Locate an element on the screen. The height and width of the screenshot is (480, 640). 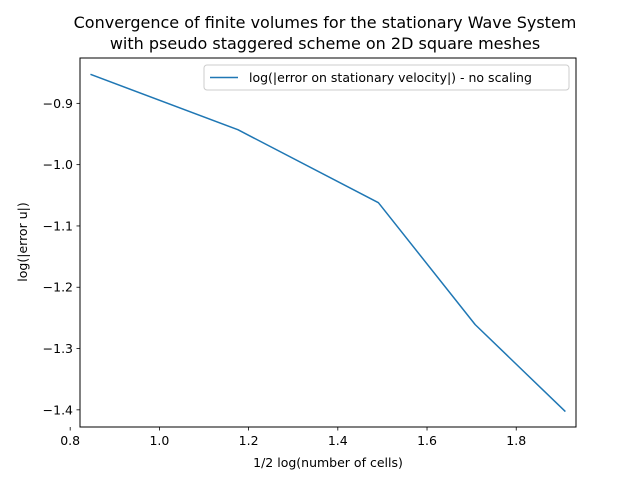
y-tick-label-2: −1.1 is located at coordinates (58, 225).